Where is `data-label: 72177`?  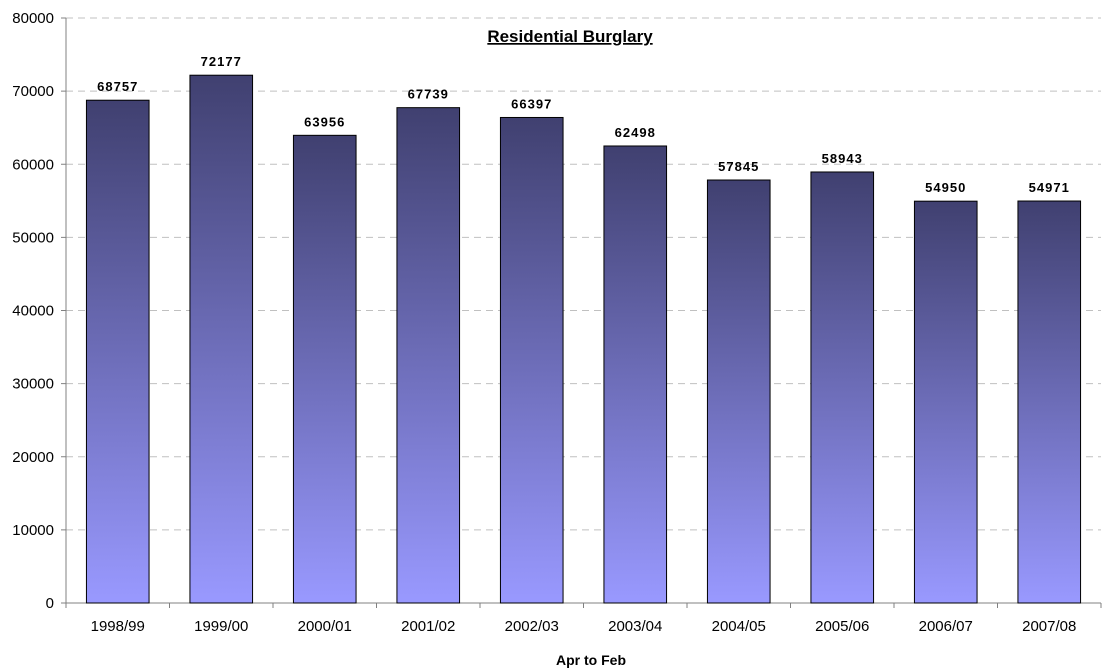
data-label: 72177 is located at coordinates (221, 61).